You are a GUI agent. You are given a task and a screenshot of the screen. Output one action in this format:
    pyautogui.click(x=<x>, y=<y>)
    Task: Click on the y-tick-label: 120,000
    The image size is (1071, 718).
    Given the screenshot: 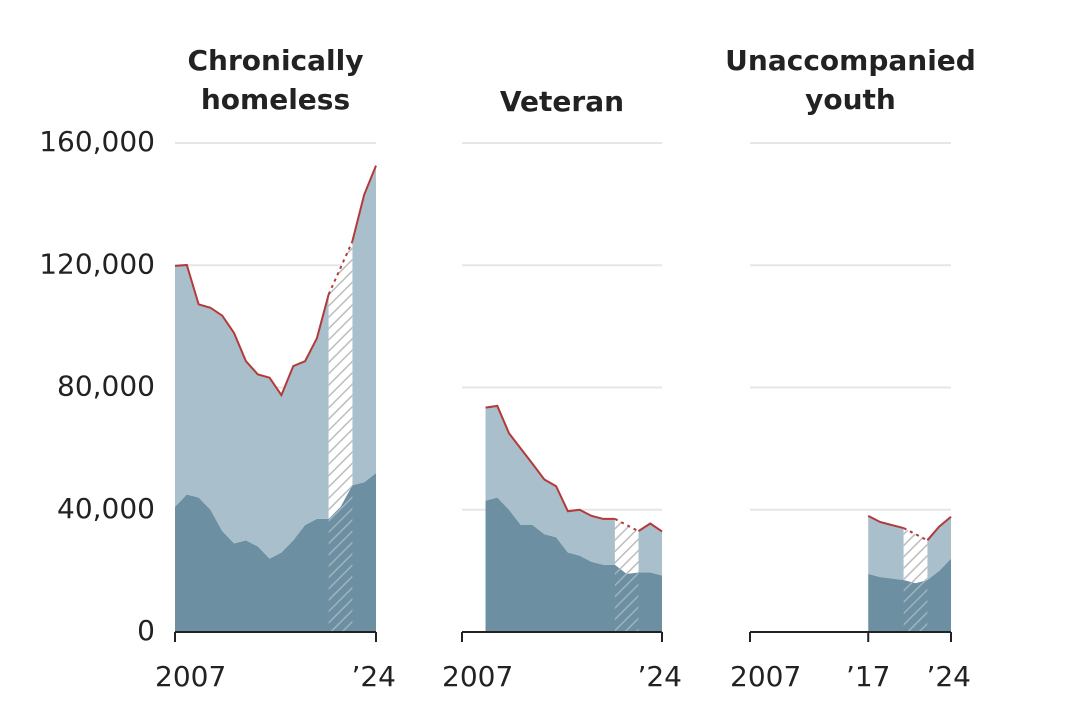 What is the action you would take?
    pyautogui.click(x=97, y=263)
    